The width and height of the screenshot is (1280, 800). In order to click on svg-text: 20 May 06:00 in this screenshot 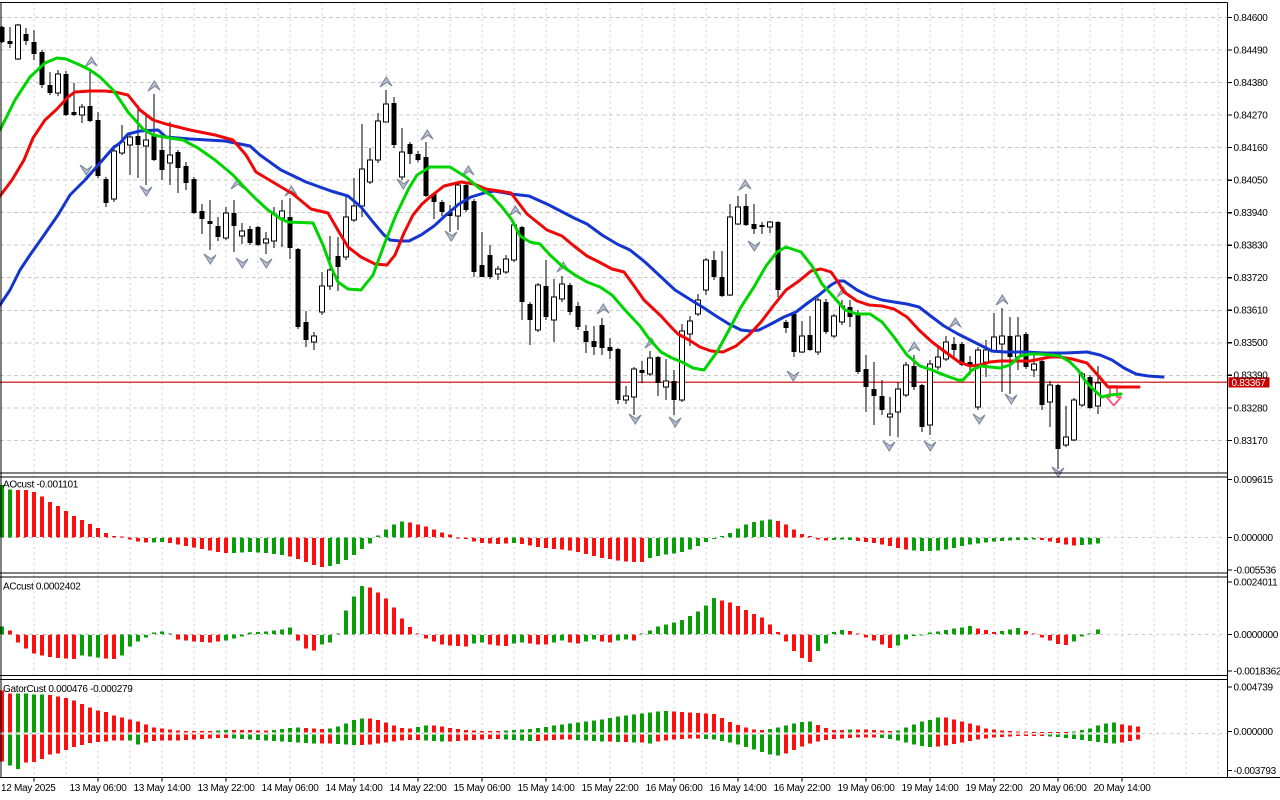, I will do `click(1059, 788)`.